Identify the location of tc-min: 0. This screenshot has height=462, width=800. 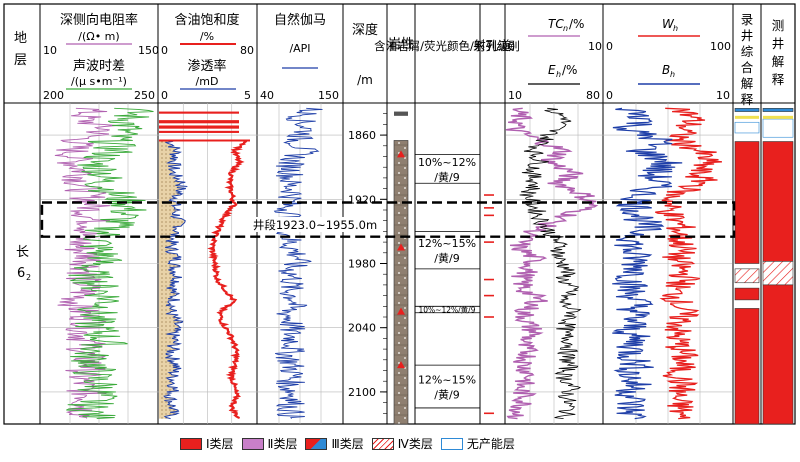
(511, 46).